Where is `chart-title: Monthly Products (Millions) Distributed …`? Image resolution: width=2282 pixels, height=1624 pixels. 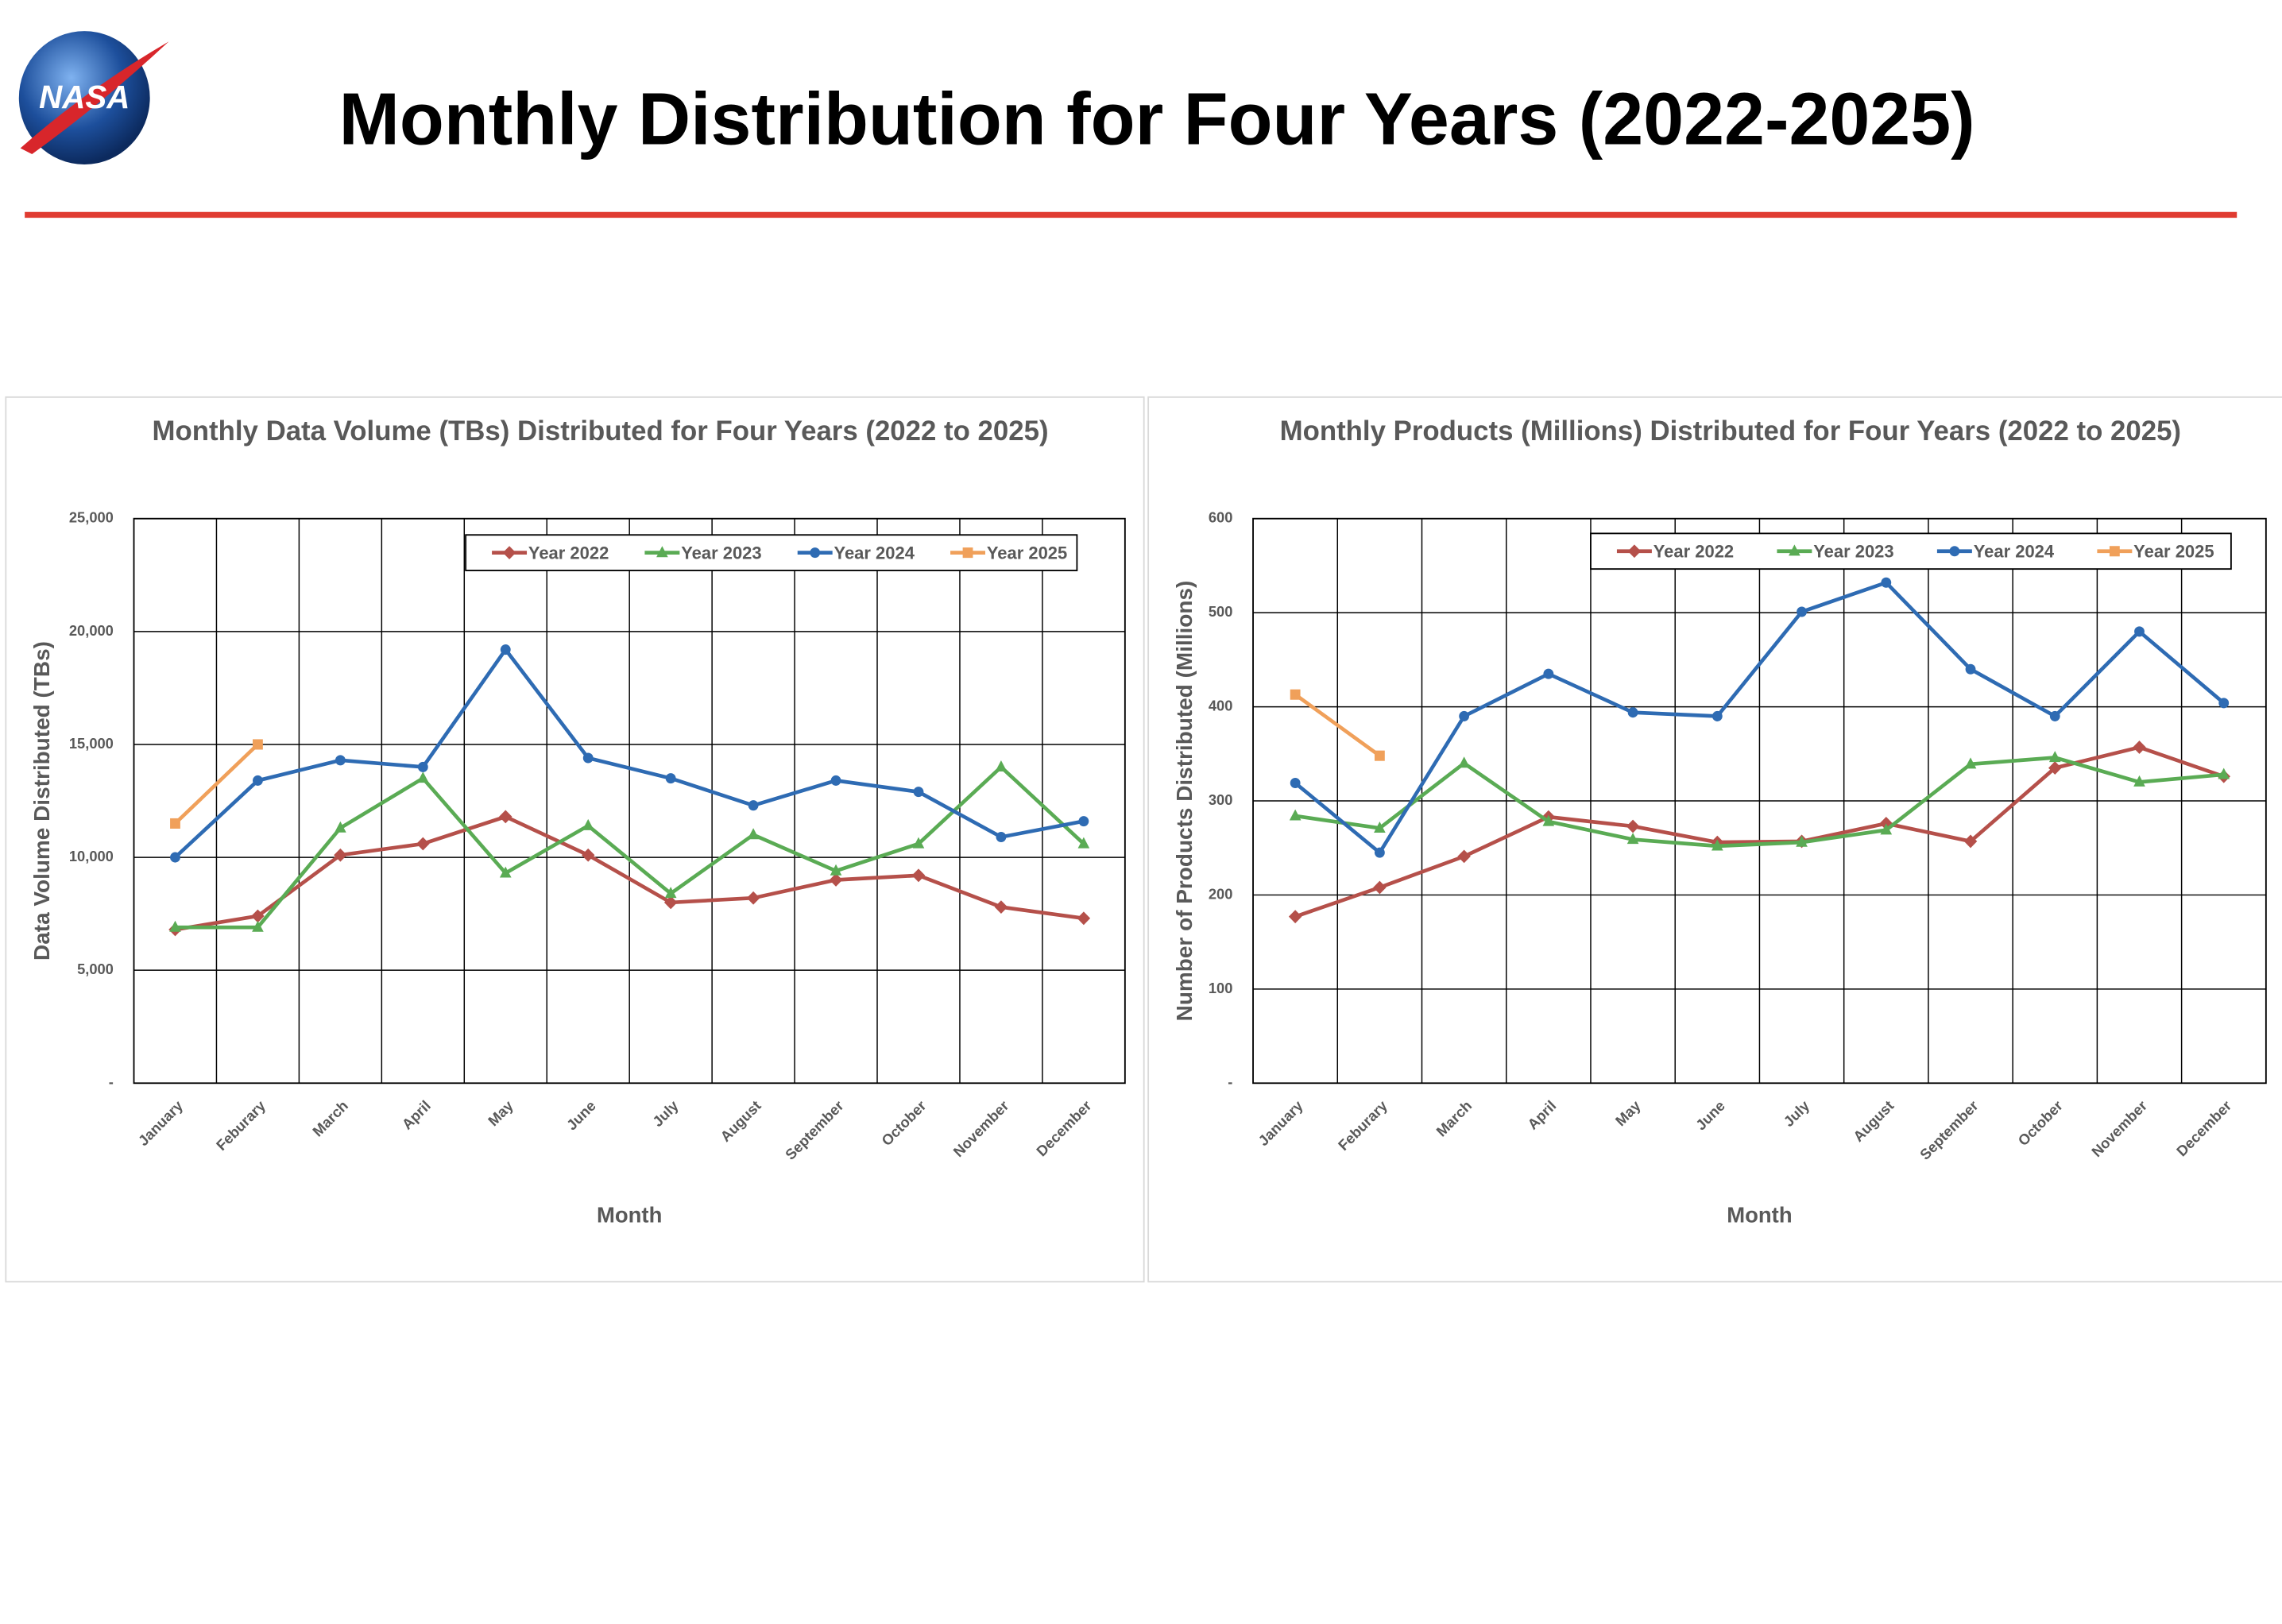 chart-title: Monthly Products (Millions) Distributed … is located at coordinates (1730, 432).